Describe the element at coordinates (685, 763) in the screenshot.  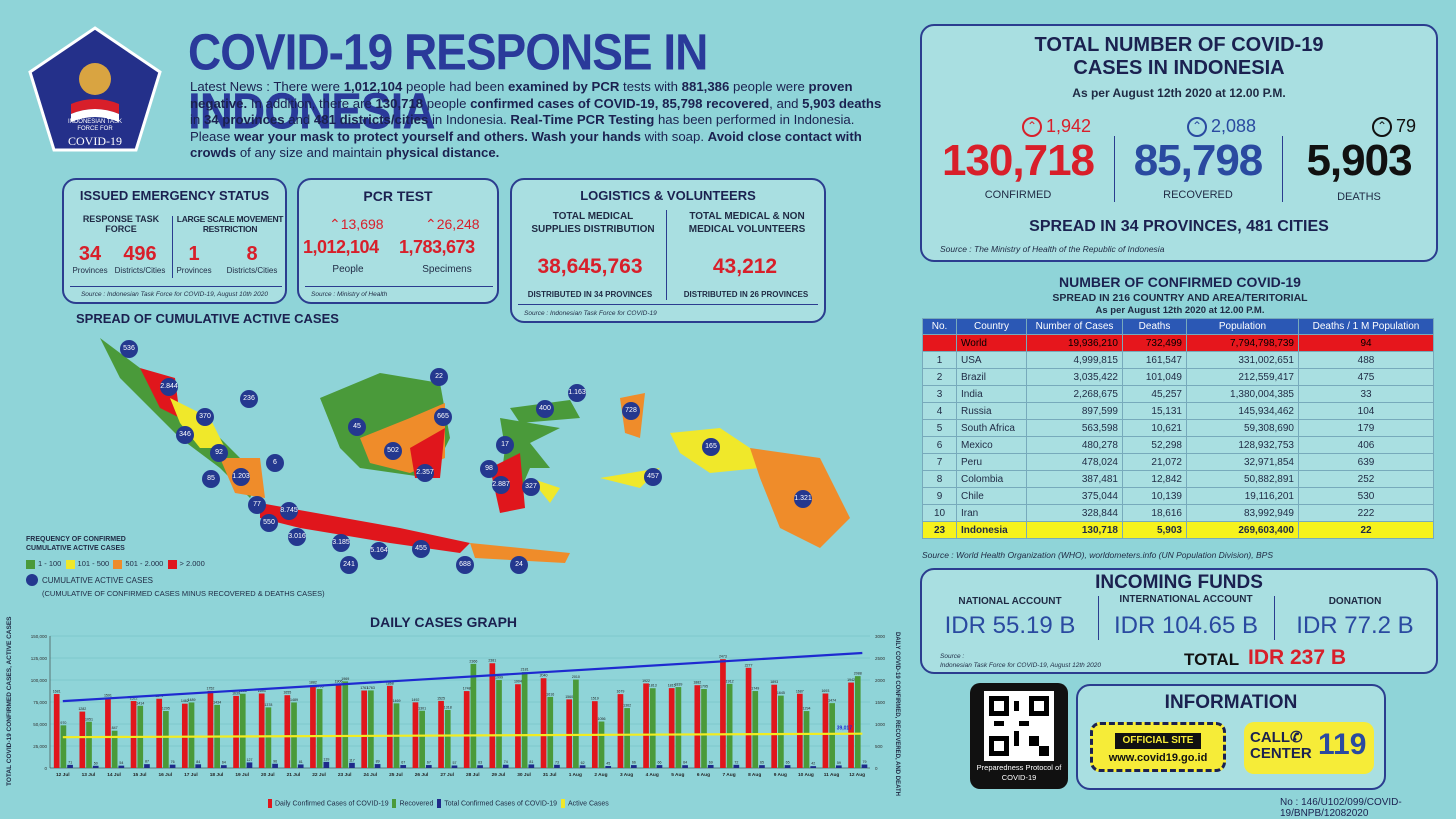
I see `data-label: 64` at that location.